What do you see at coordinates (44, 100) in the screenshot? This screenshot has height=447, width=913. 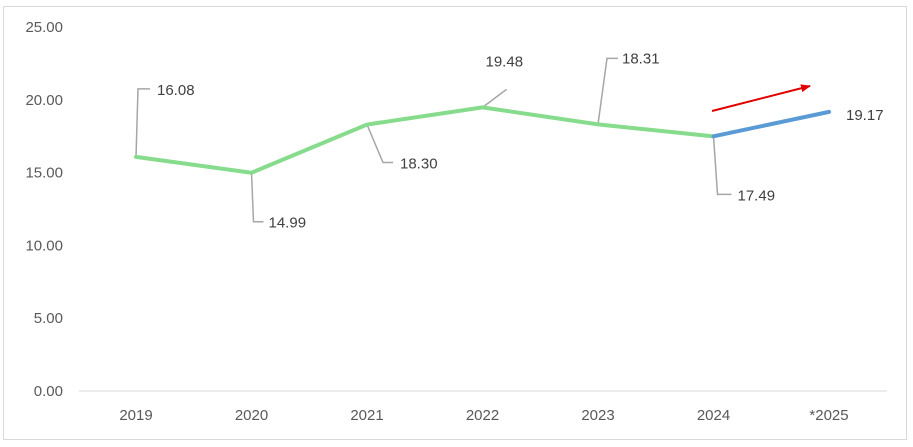 I see `y-tick-label: 20.00` at bounding box center [44, 100].